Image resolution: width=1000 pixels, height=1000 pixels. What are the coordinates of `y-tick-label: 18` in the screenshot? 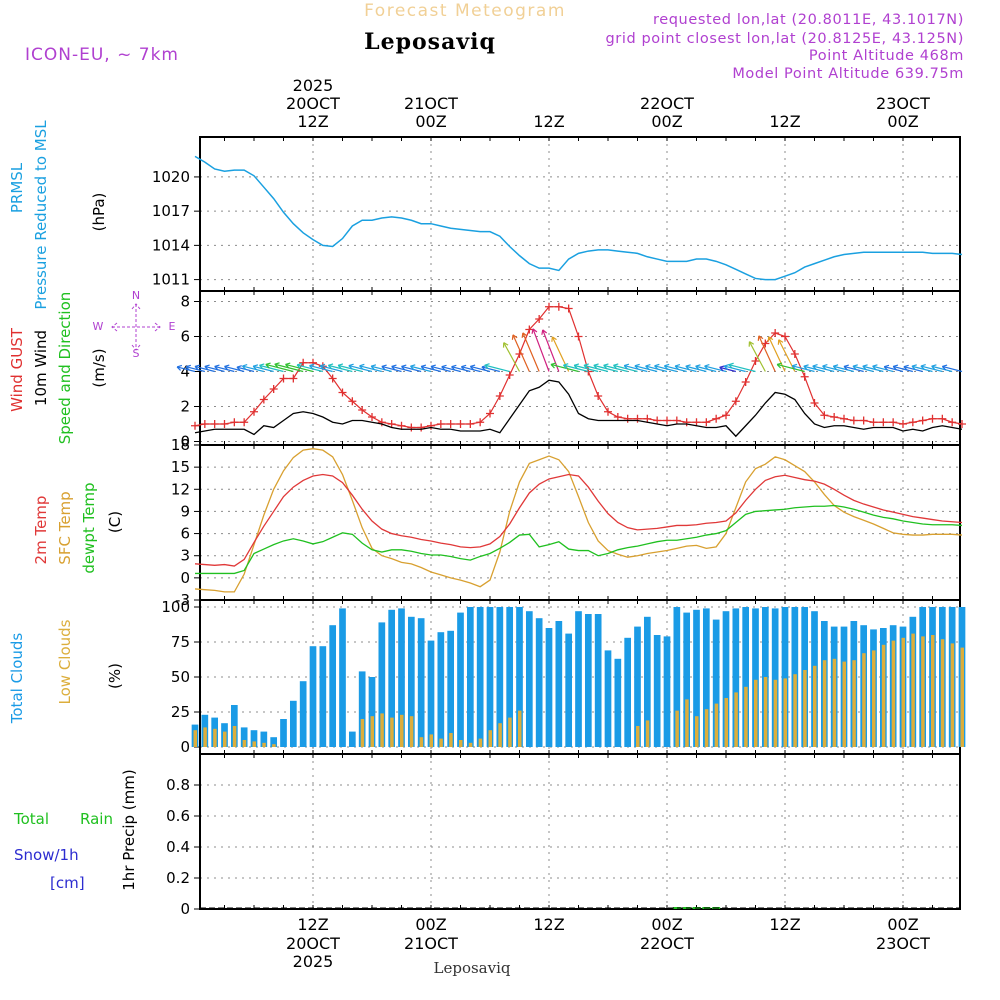 It's located at (180, 445).